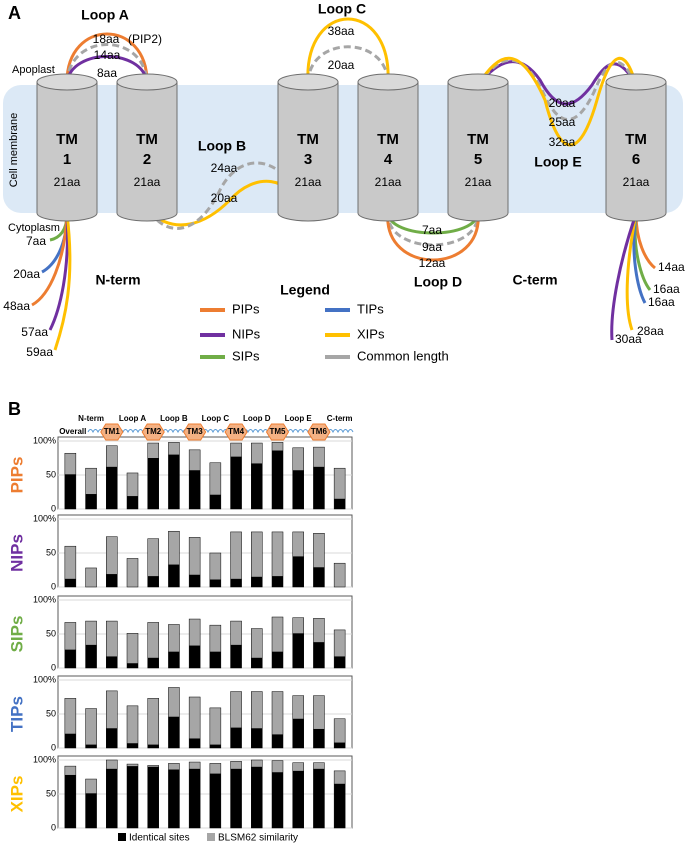  I want to click on loop-name: Loop D, so click(438, 282).